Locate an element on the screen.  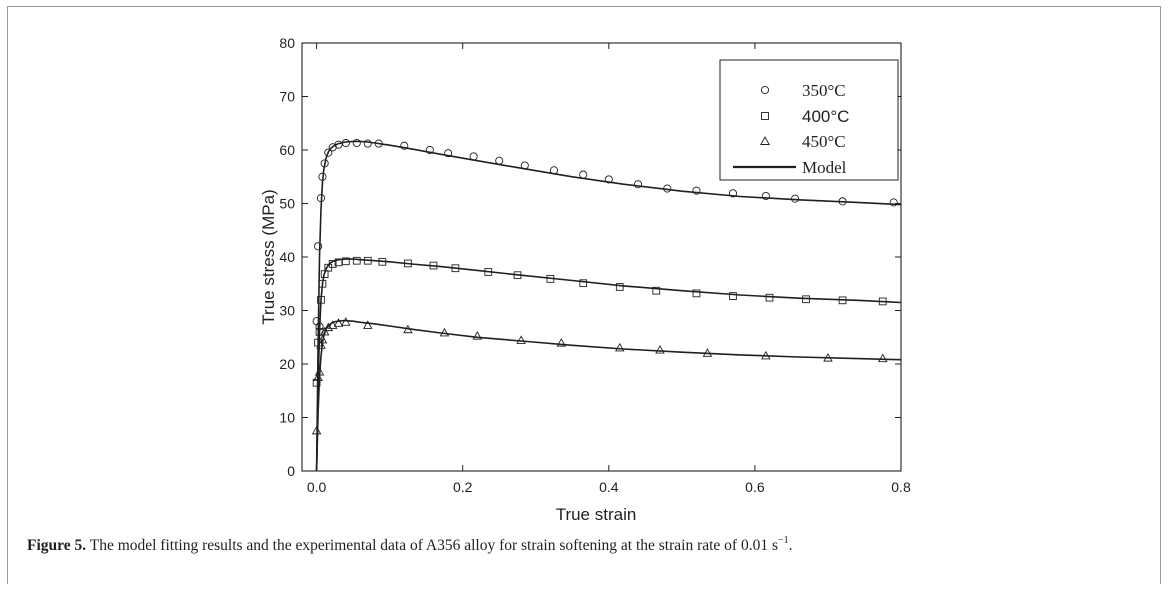
y-tick-label: 60 is located at coordinates (287, 150).